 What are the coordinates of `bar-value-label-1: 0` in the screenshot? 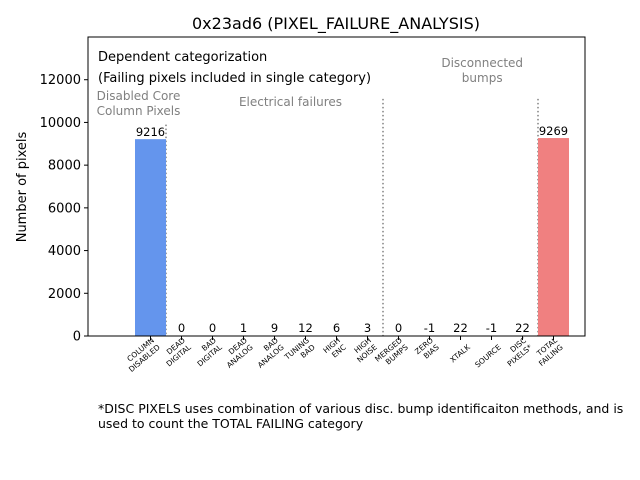 It's located at (181, 328).